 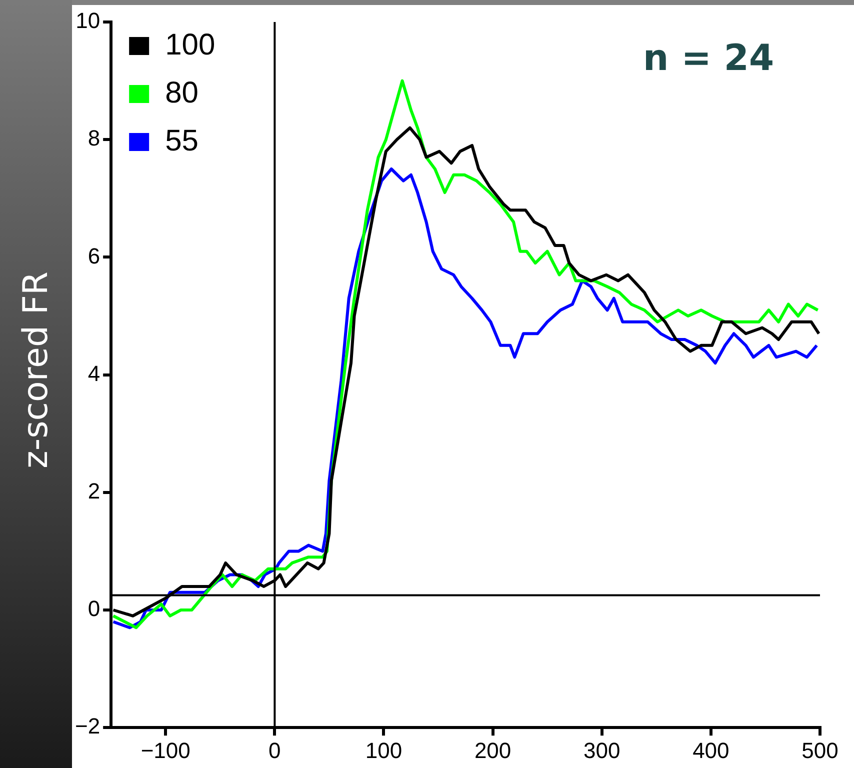 What do you see at coordinates (165, 750) in the screenshot?
I see `x-tick-label: −100` at bounding box center [165, 750].